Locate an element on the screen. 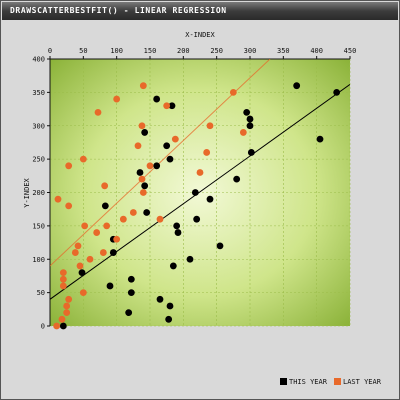 Image resolution: width=400 pixels, height=400 pixels. y-tick-label: 150 is located at coordinates (38, 226).